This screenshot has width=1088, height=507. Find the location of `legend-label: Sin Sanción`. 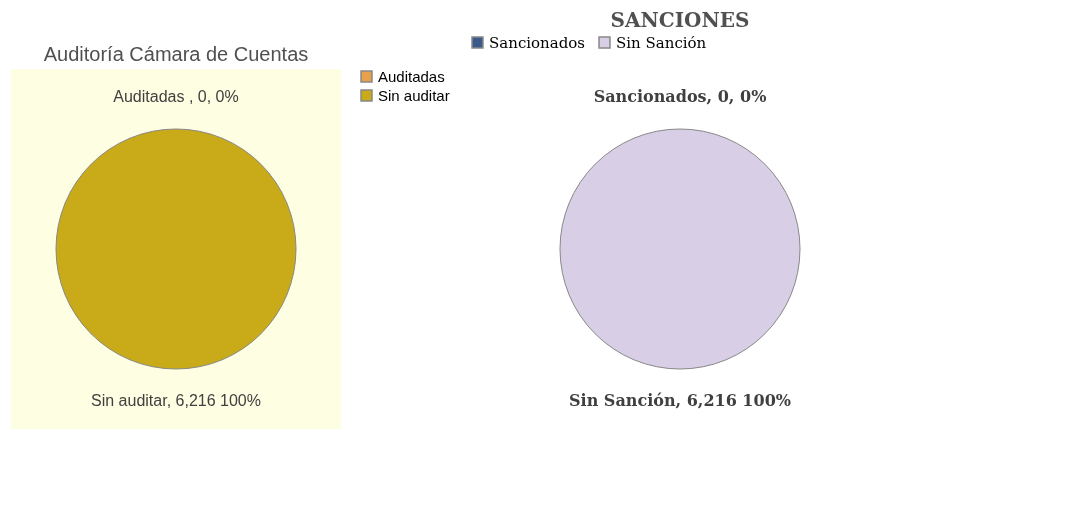

legend-label: Sin Sanción is located at coordinates (661, 42).